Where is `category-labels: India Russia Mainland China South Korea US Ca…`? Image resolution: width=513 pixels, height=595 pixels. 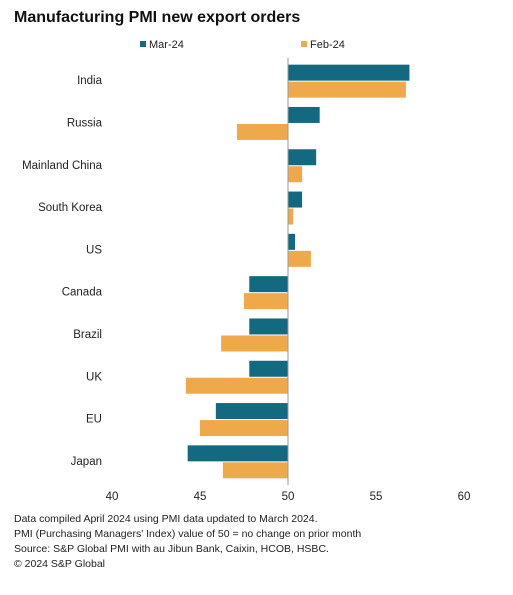
category-labels: India Russia Mainland China South Korea US Ca… is located at coordinates (62, 271).